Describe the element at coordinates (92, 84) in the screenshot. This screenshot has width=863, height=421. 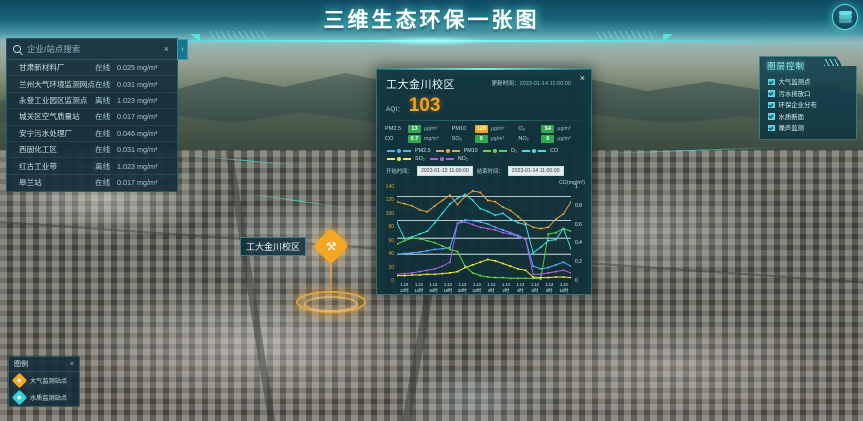
I see `search-result-row: 兰州大气环境监测网点 在线 0.031 mg/m³` at that location.